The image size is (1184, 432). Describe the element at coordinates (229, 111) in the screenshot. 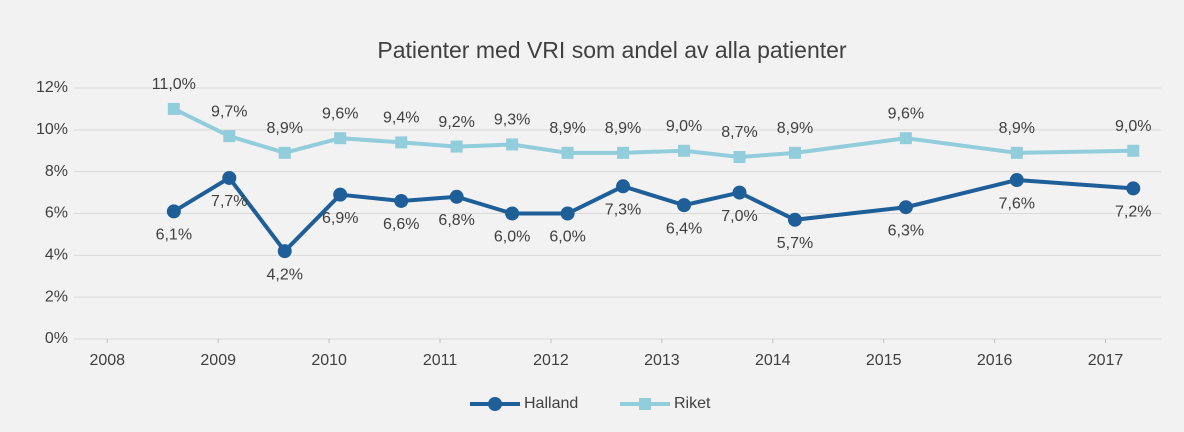

I see `data-label: 9,7%` at that location.